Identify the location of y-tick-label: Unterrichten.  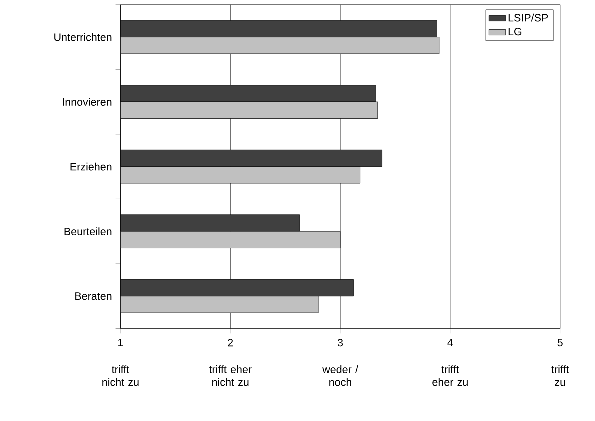
(83, 37).